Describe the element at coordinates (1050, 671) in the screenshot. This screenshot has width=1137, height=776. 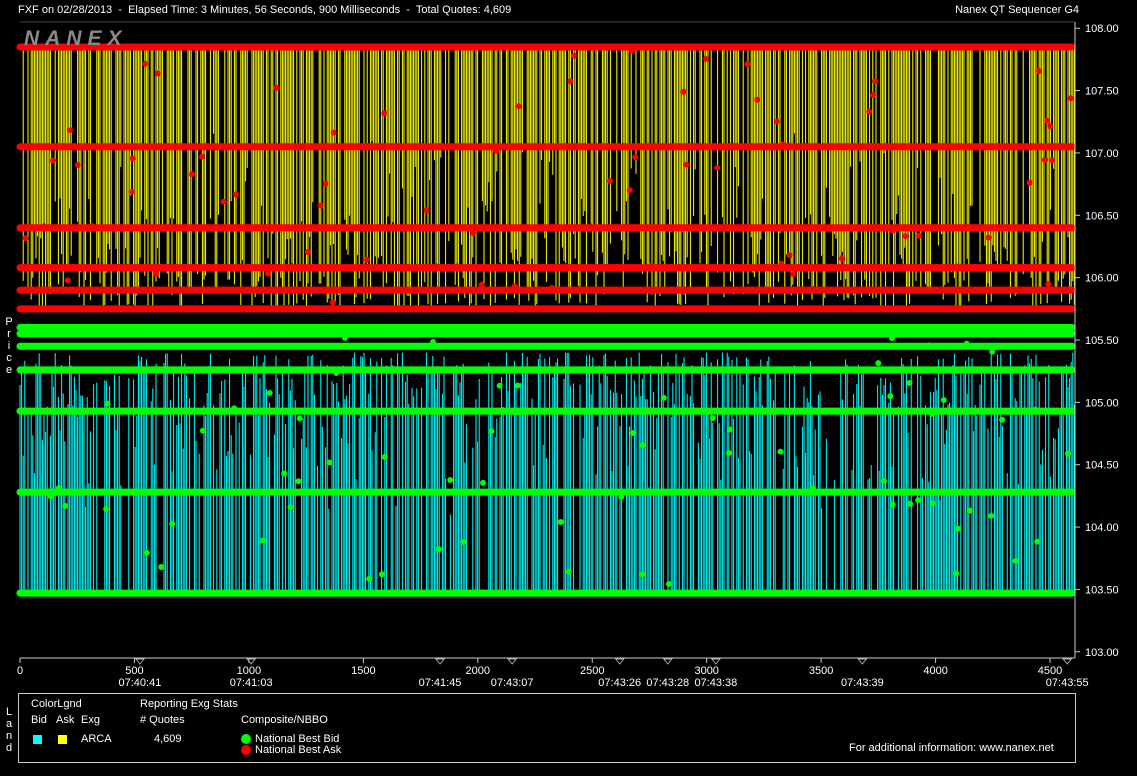
I see `x-tick-label: 4500` at that location.